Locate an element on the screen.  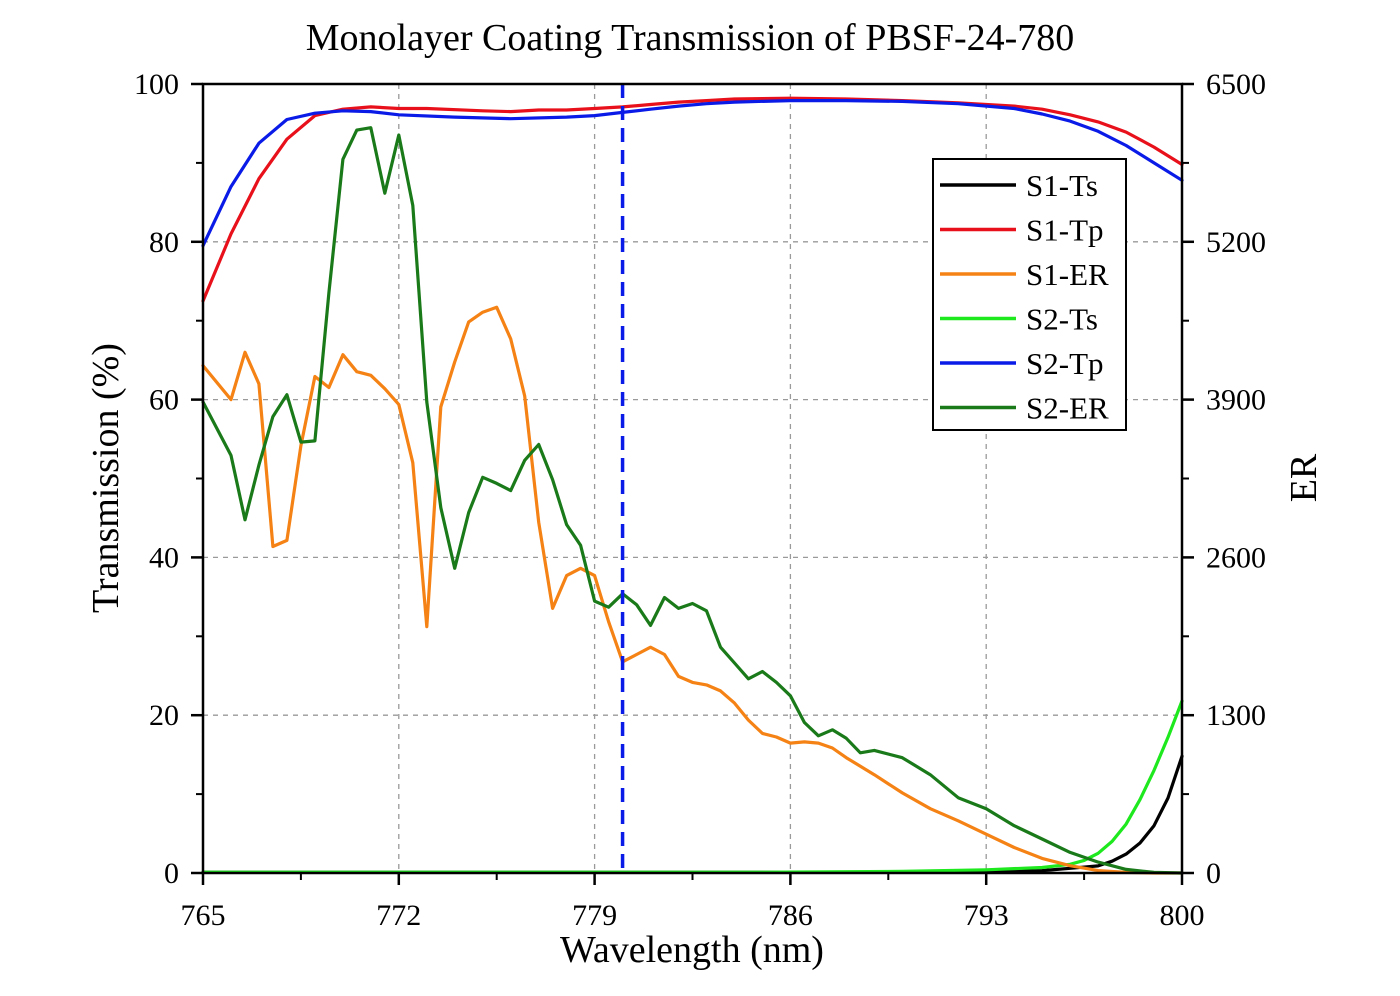
y-tick-label: 80 is located at coordinates (164, 242).